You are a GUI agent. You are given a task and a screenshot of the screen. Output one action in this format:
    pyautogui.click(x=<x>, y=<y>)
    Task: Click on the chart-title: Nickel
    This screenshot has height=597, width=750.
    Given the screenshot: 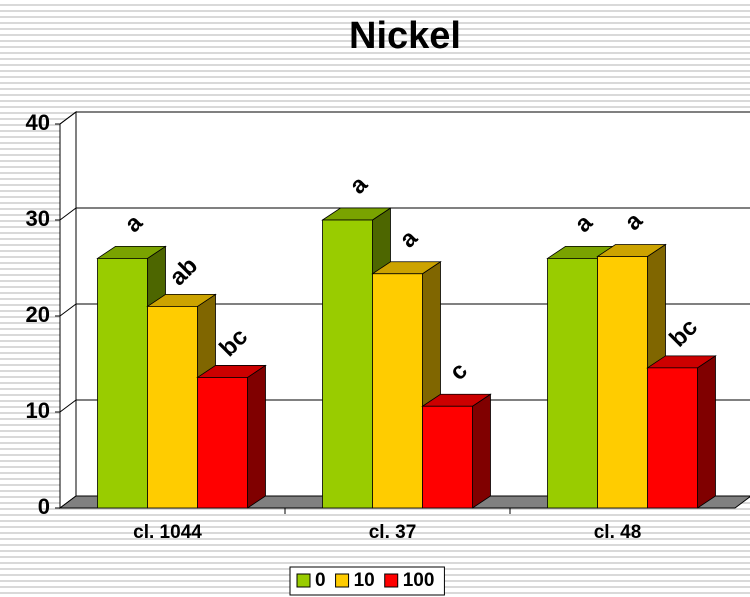 What is the action you would take?
    pyautogui.click(x=405, y=36)
    